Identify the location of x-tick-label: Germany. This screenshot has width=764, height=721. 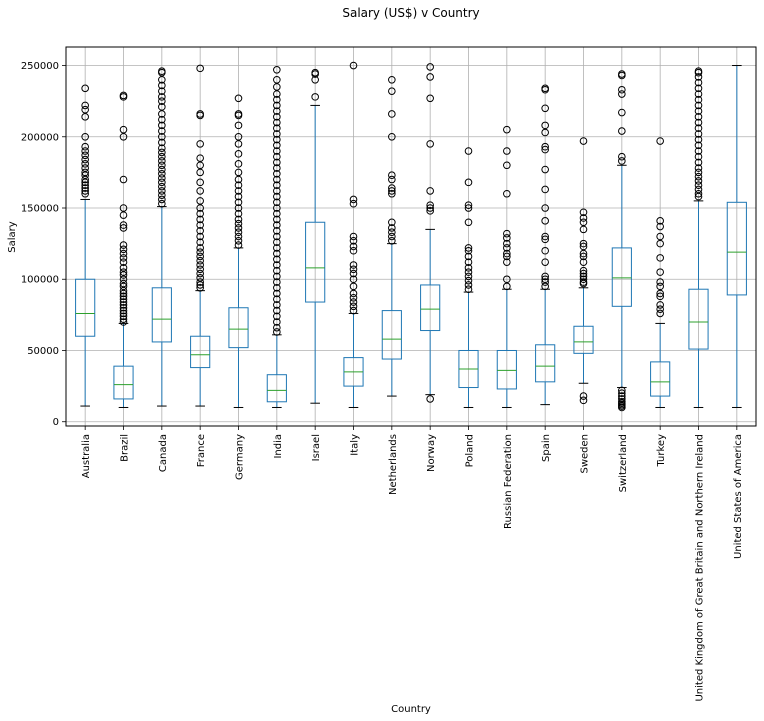
(240, 457).